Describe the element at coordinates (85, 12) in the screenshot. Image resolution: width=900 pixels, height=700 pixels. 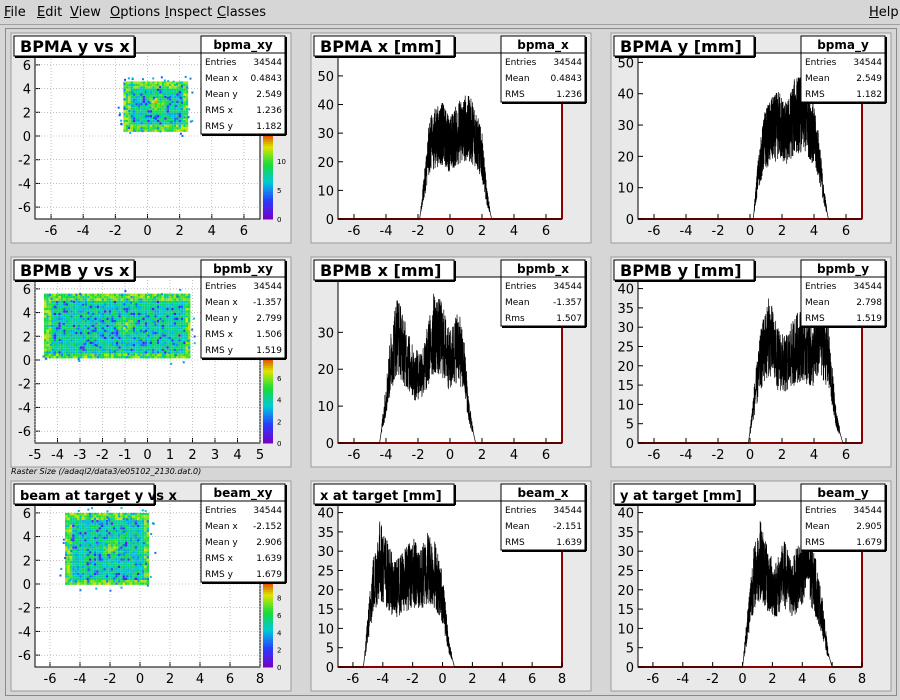
I see `menu-view: View` at that location.